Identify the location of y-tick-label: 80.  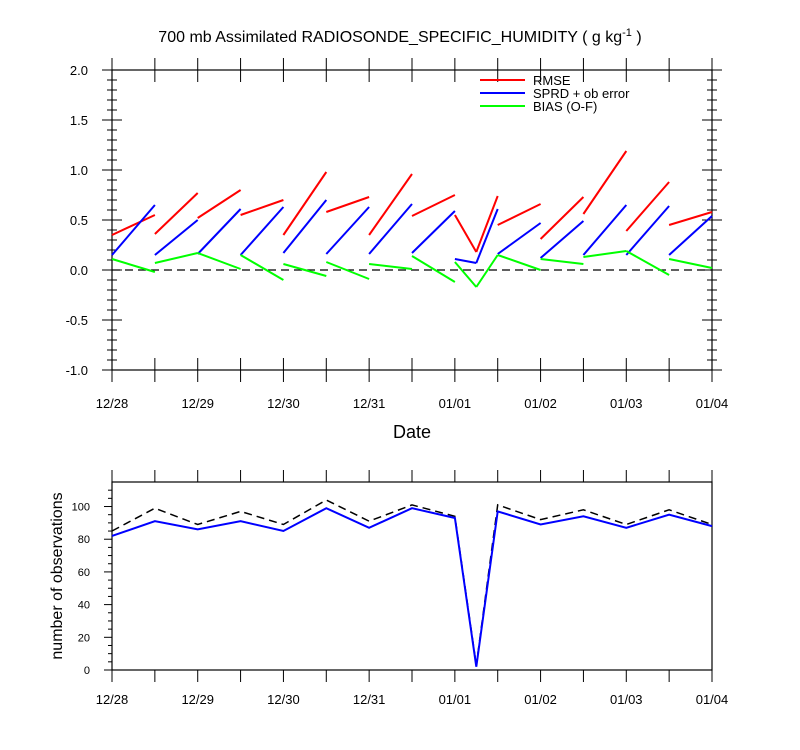
(84, 540).